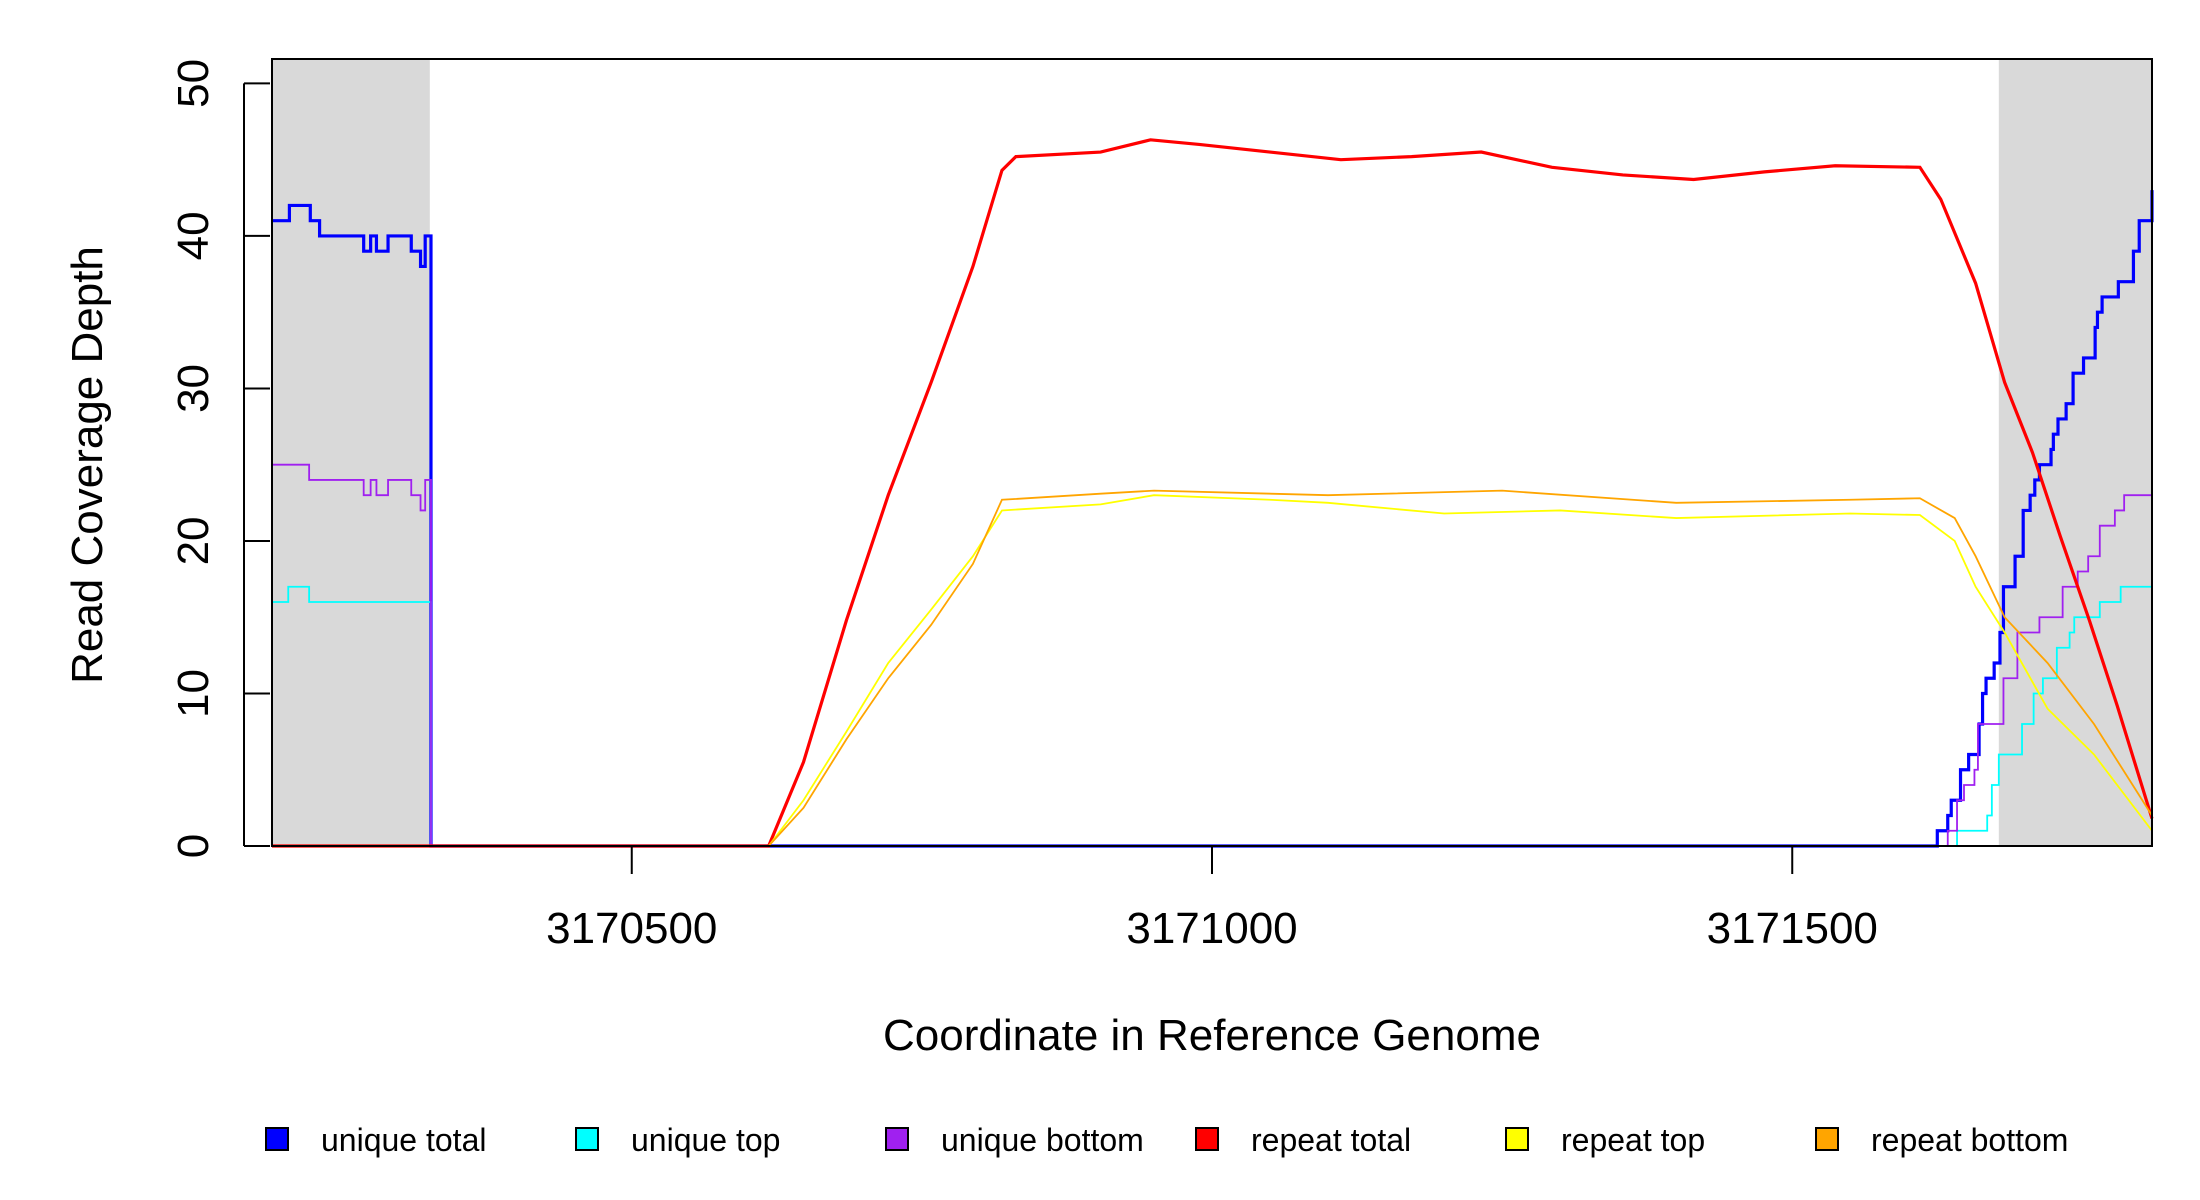 This screenshot has height=1200, width=2200. What do you see at coordinates (1331, 1140) in the screenshot?
I see `legend-label: repeat total` at bounding box center [1331, 1140].